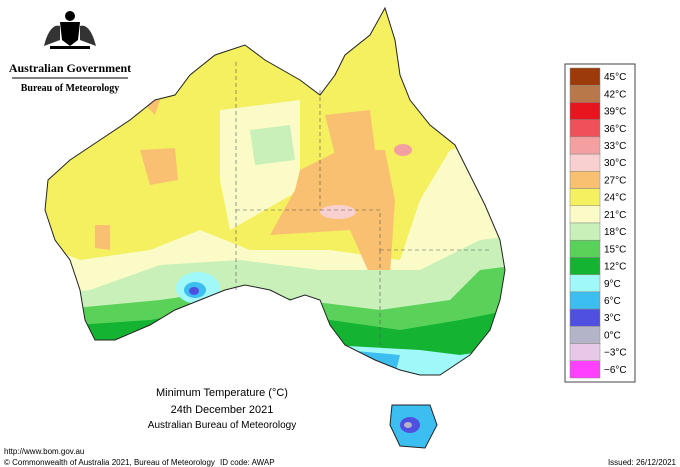  What do you see at coordinates (44, 451) in the screenshot?
I see `url: http://www.bom.gov.au` at bounding box center [44, 451].